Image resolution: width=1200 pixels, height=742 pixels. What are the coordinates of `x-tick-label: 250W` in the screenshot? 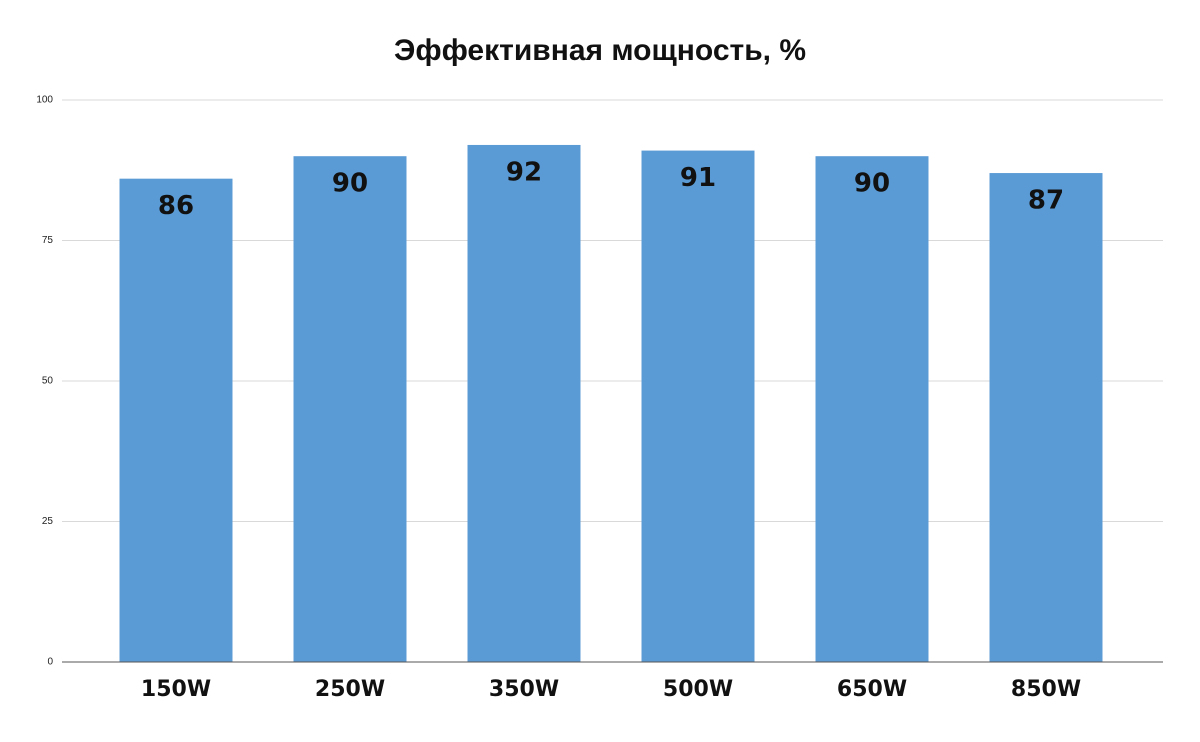 It's located at (350, 689).